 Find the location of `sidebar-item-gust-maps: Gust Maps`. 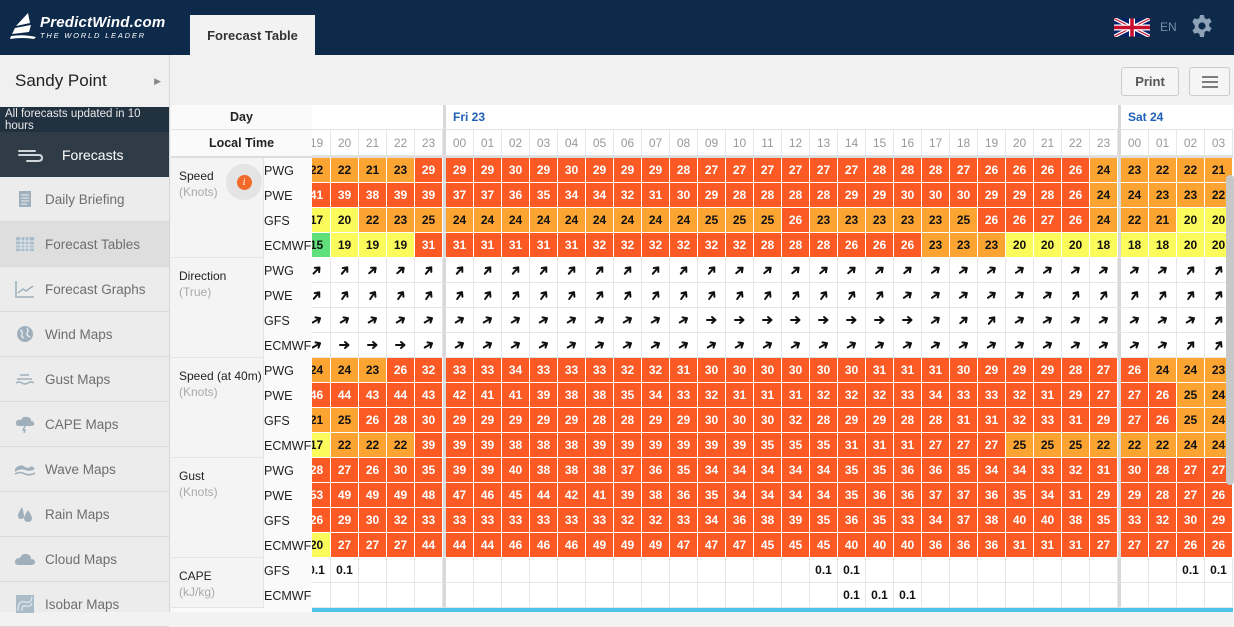

sidebar-item-gust-maps: Gust Maps is located at coordinates (84, 379).